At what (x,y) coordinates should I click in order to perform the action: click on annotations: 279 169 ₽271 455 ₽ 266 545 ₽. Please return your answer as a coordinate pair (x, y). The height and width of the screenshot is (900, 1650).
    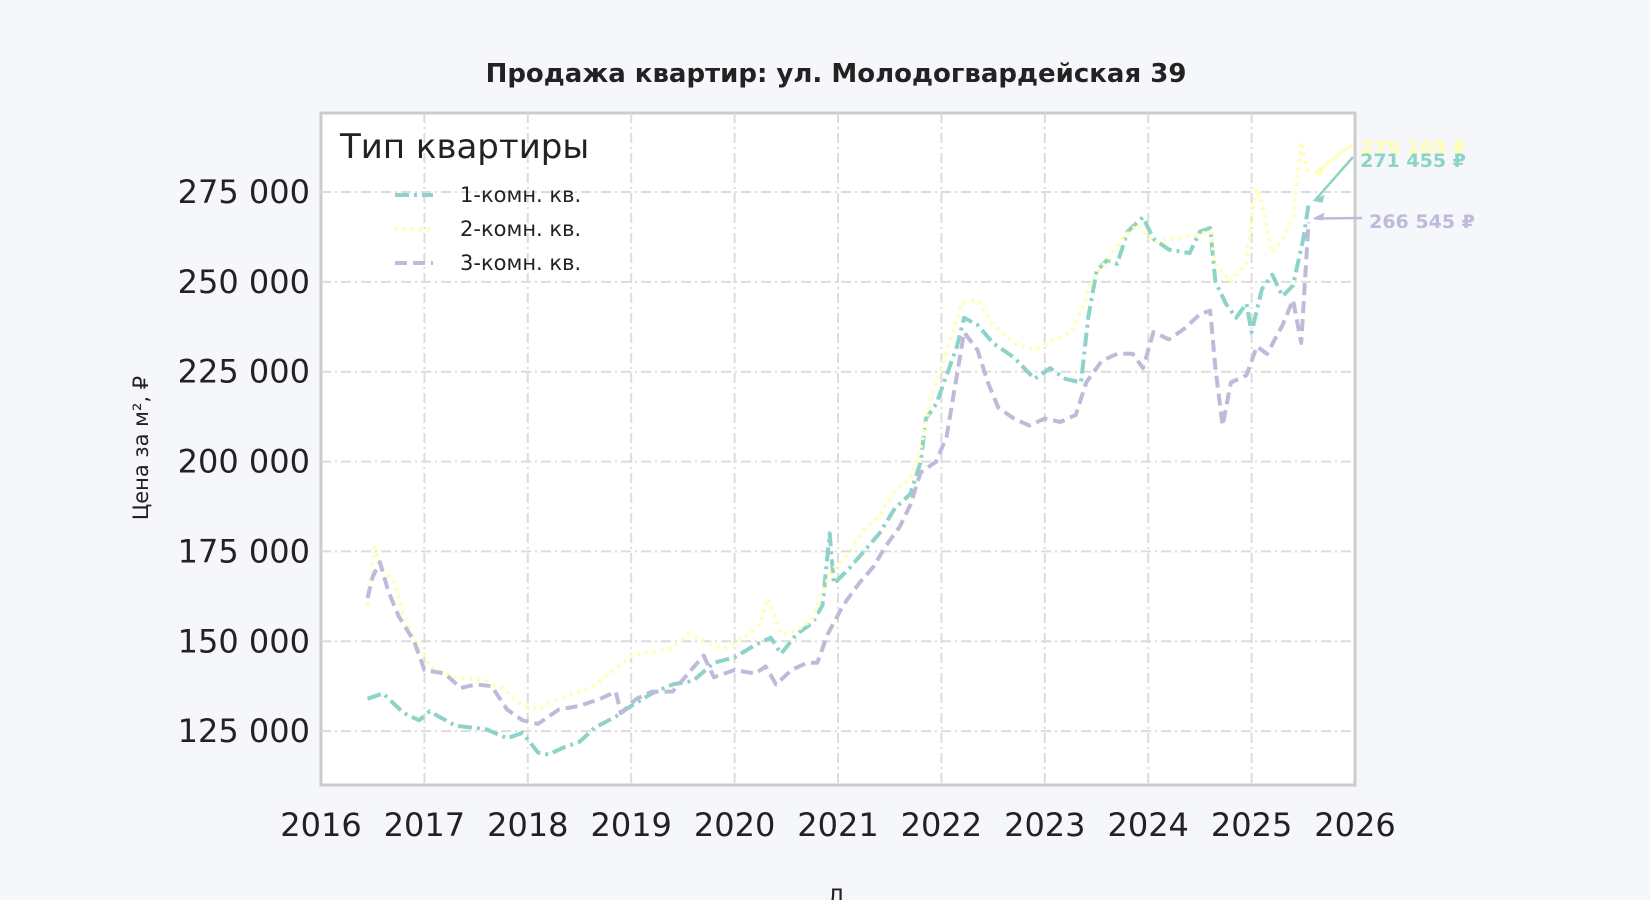
    Looking at the image, I should click on (1393, 185).